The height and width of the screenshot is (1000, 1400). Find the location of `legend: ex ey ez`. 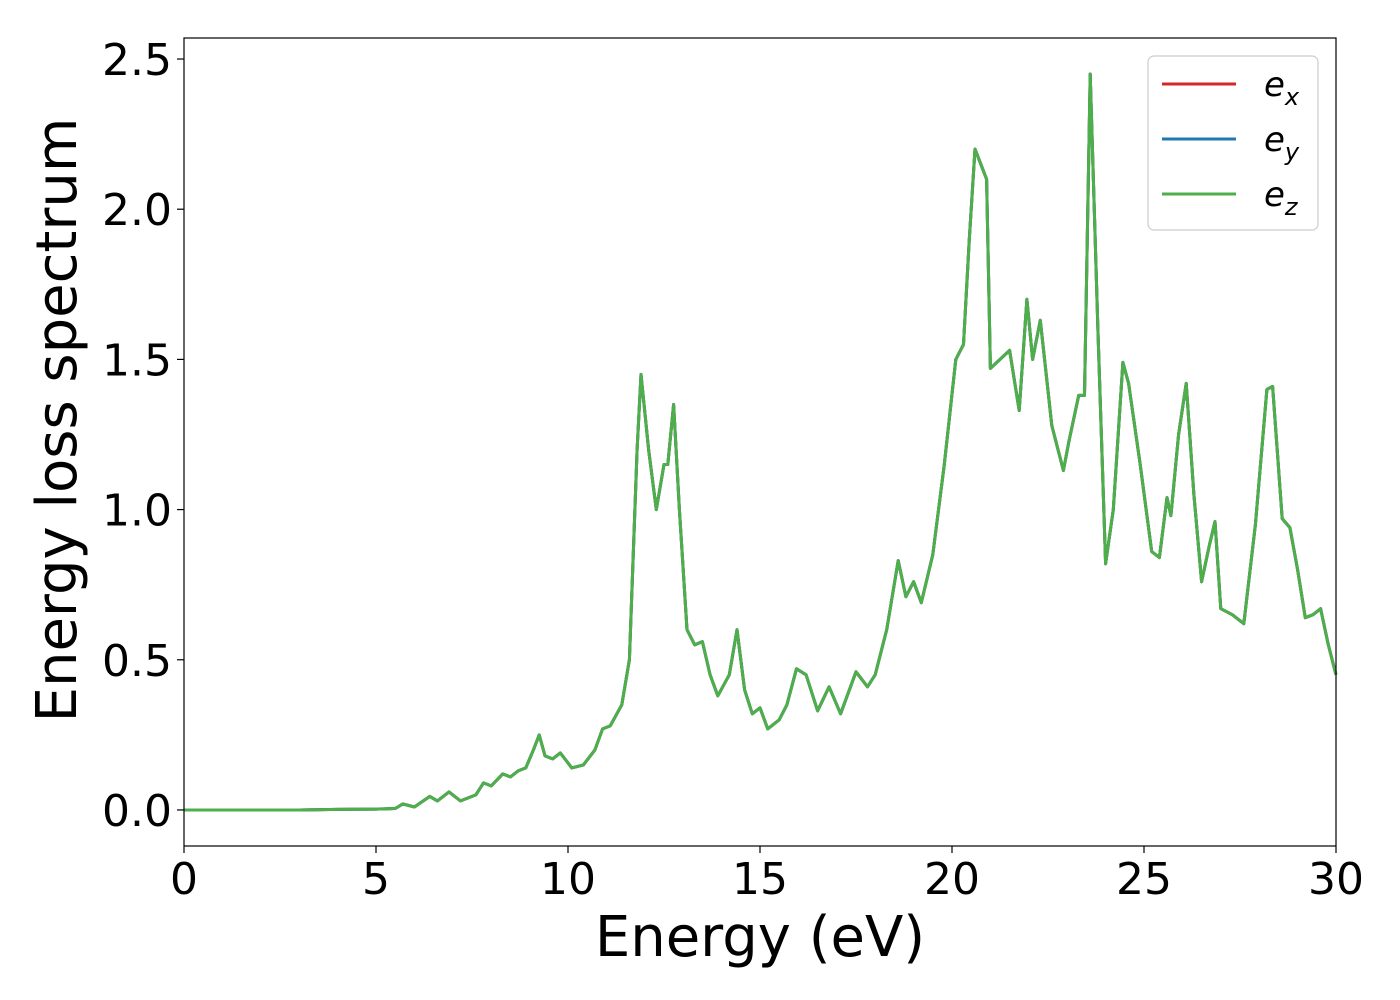

legend: ex ey ez is located at coordinates (1233, 143).